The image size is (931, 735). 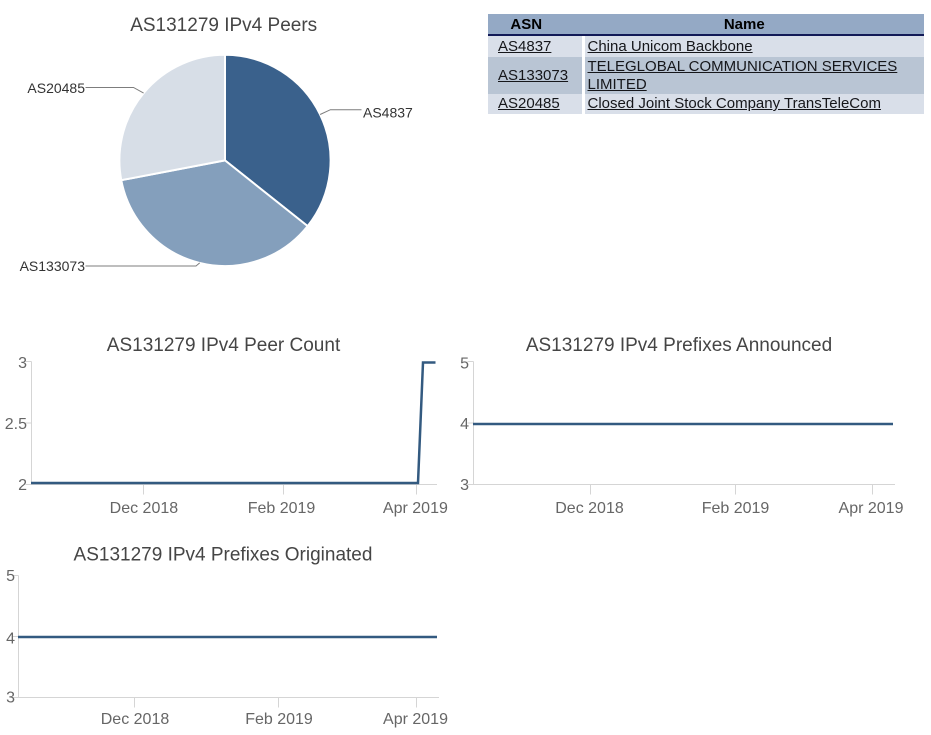 I want to click on svg-text: AS20485, so click(x=56, y=88).